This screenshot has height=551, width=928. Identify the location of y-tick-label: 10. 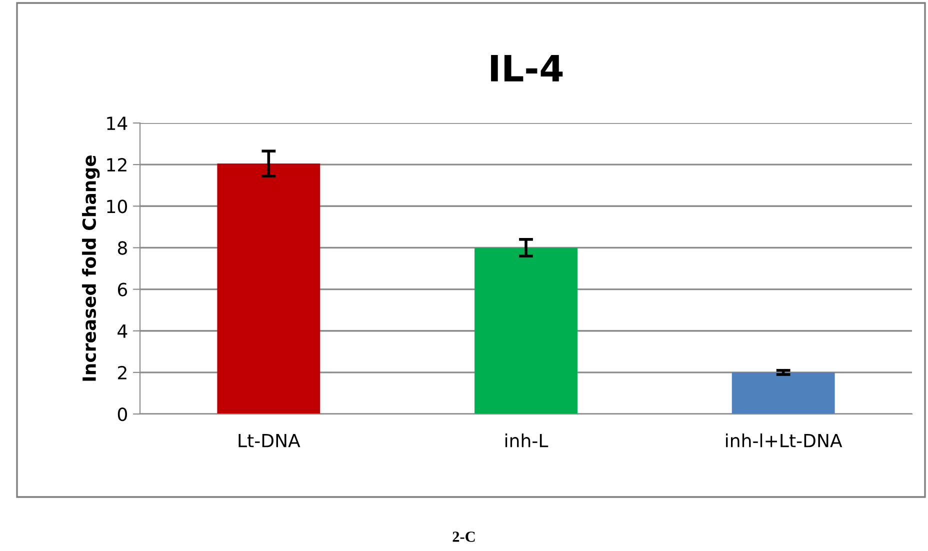
(117, 207).